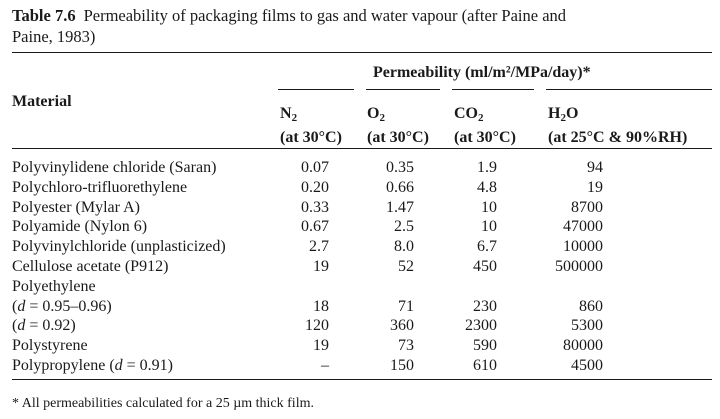 The image size is (720, 419). Describe the element at coordinates (373, 113) in the screenshot. I see `colhead-o2-gas: O` at that location.